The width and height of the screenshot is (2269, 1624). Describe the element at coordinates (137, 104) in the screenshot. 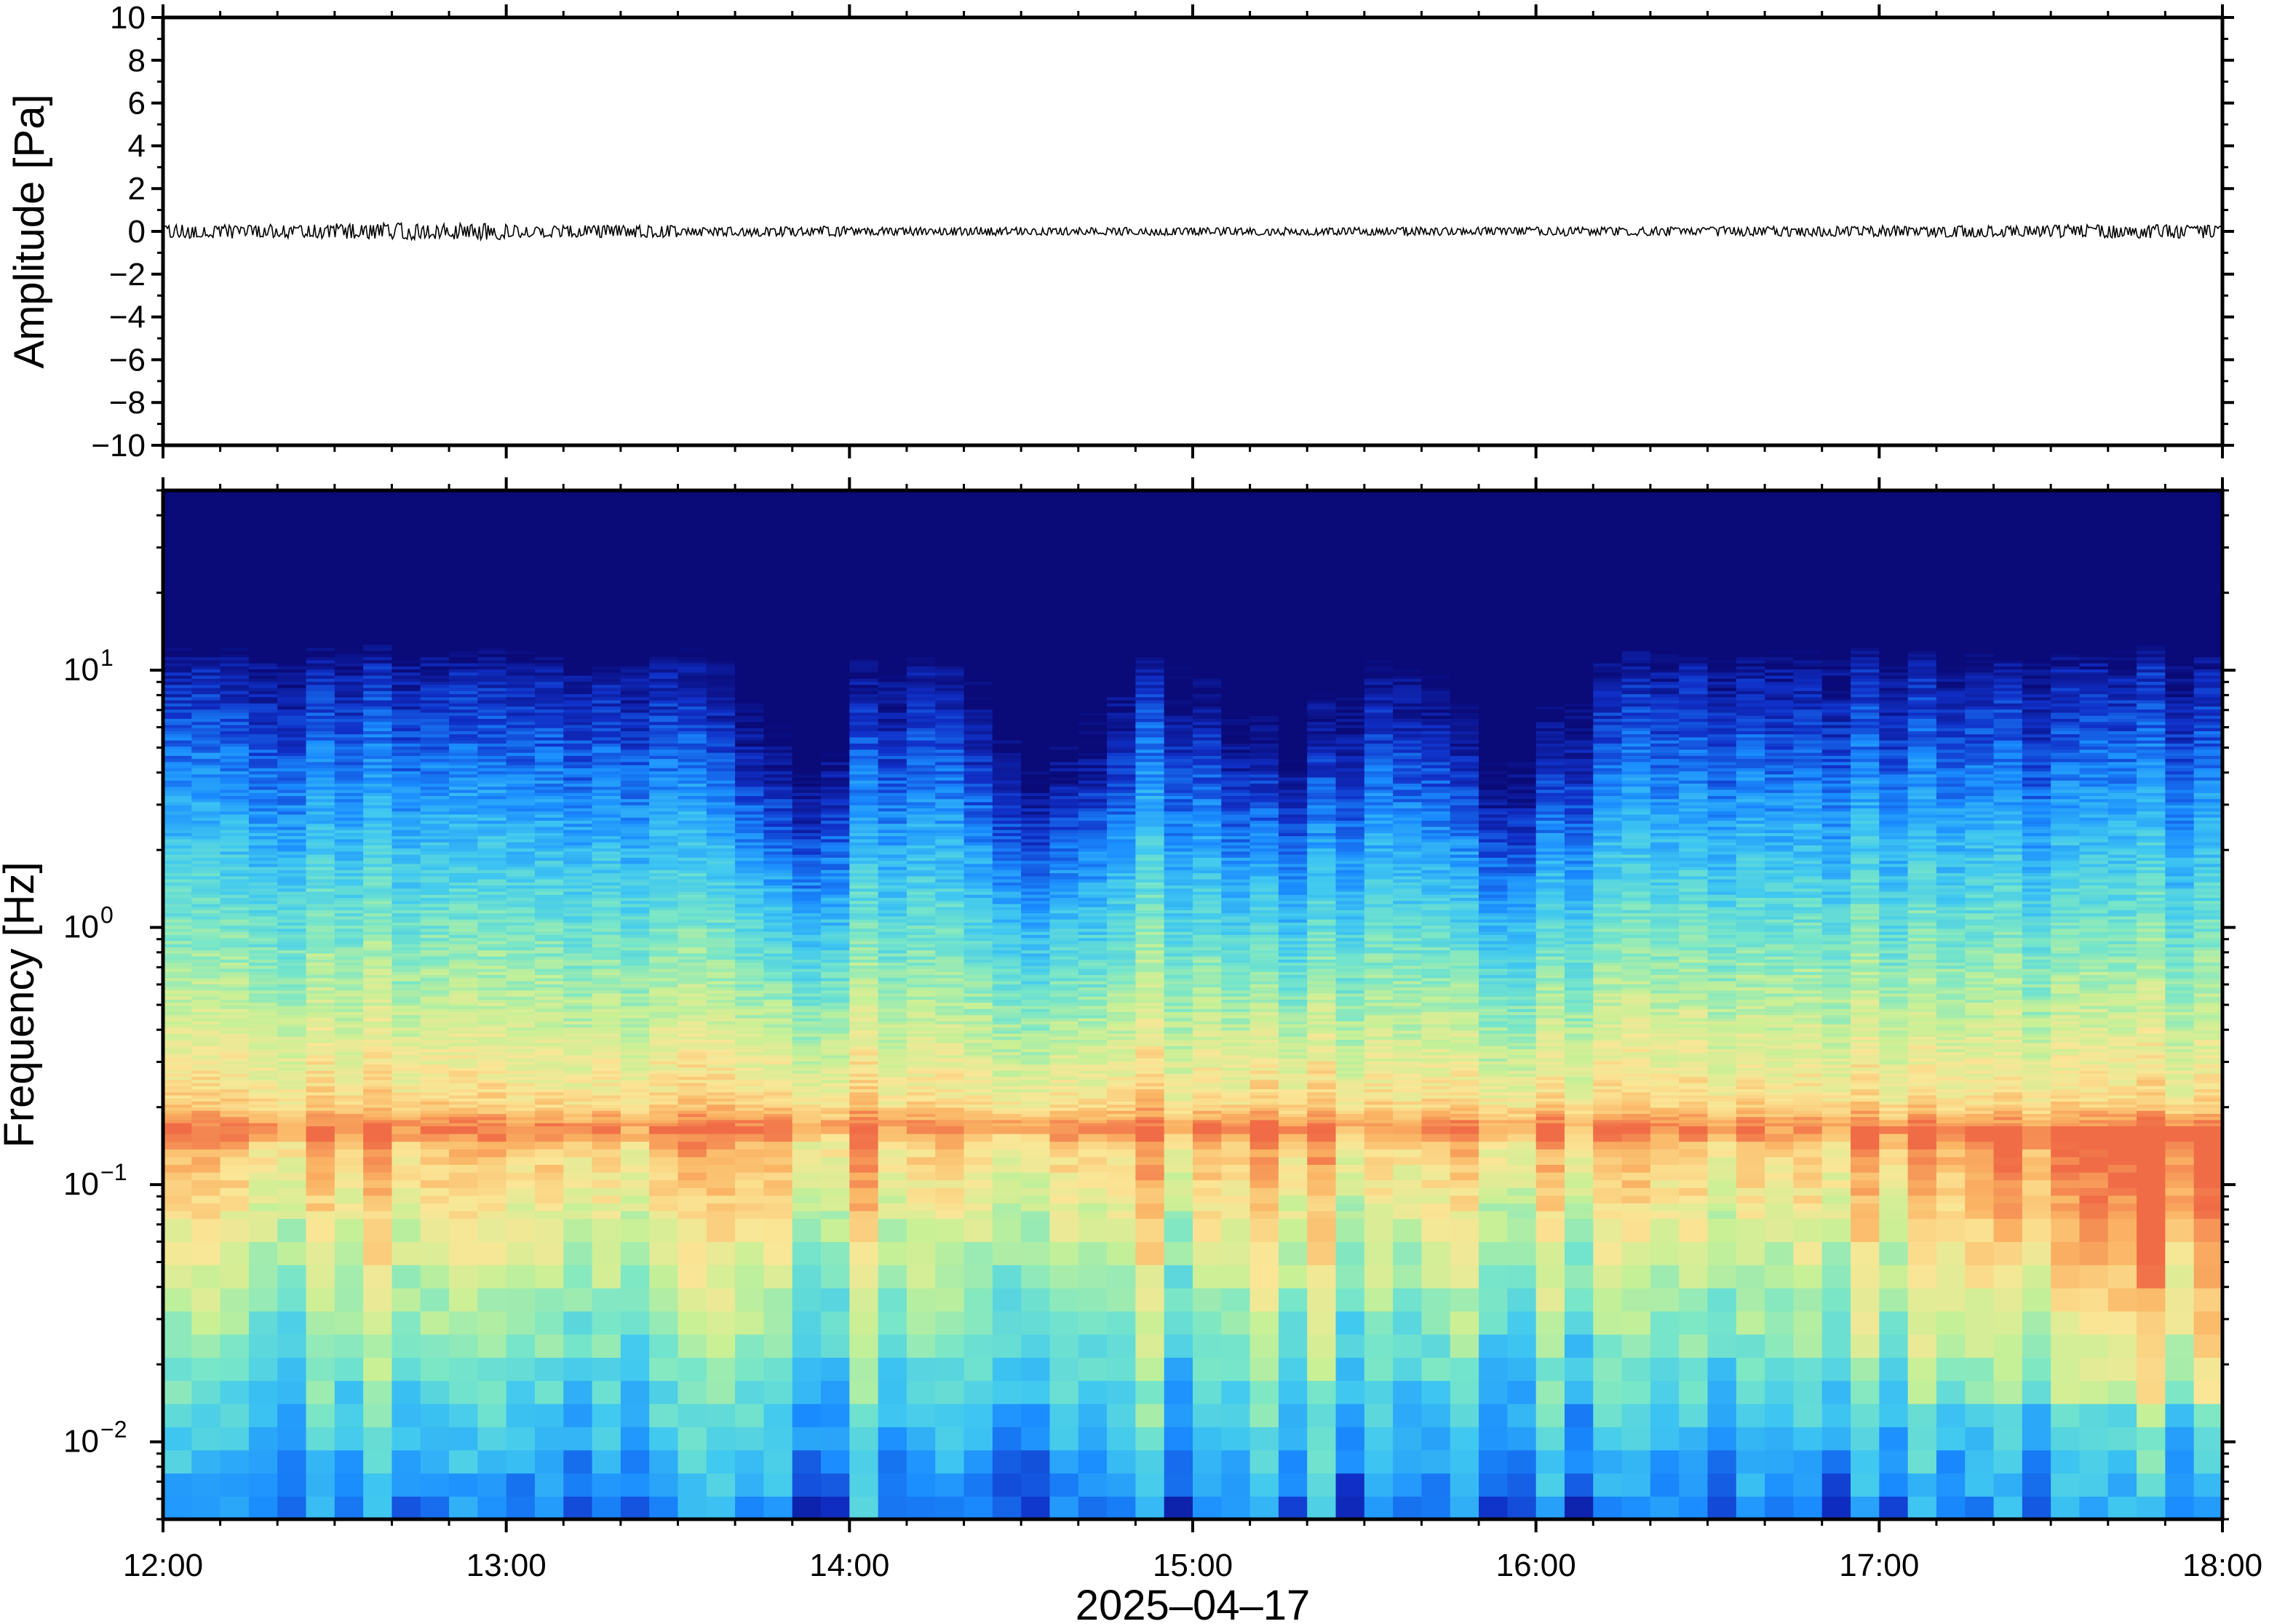

I see `waveform-ytick-label: 6` at that location.